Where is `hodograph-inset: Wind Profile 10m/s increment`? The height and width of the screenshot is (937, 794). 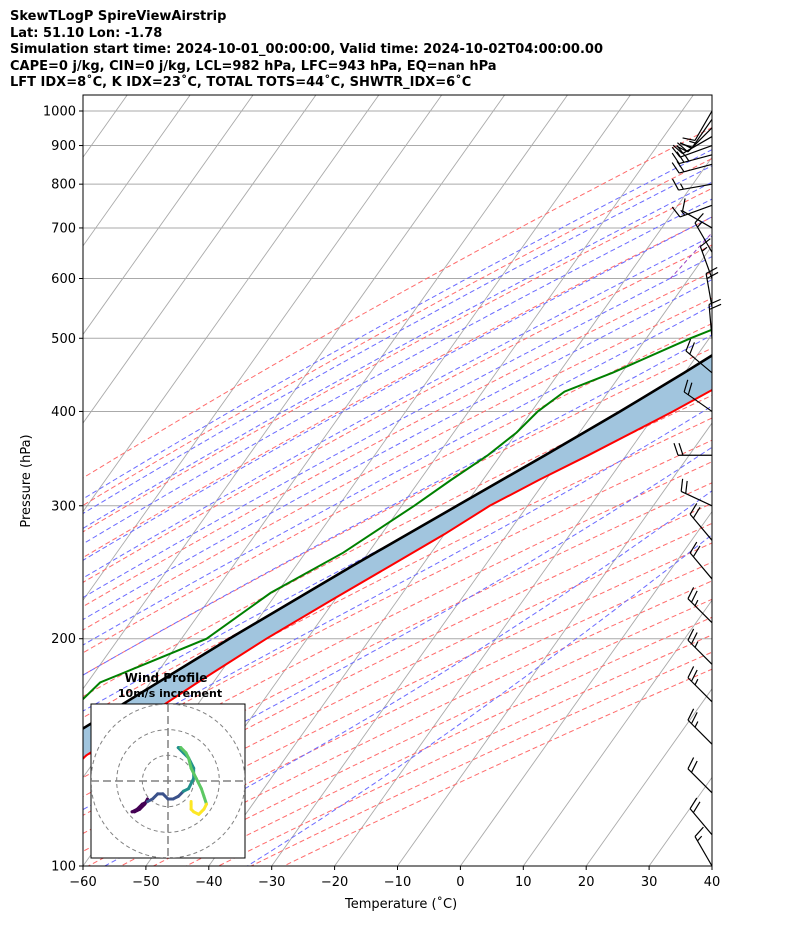
hodograph-inset: Wind Profile 10m/s increment is located at coordinates (168, 765).